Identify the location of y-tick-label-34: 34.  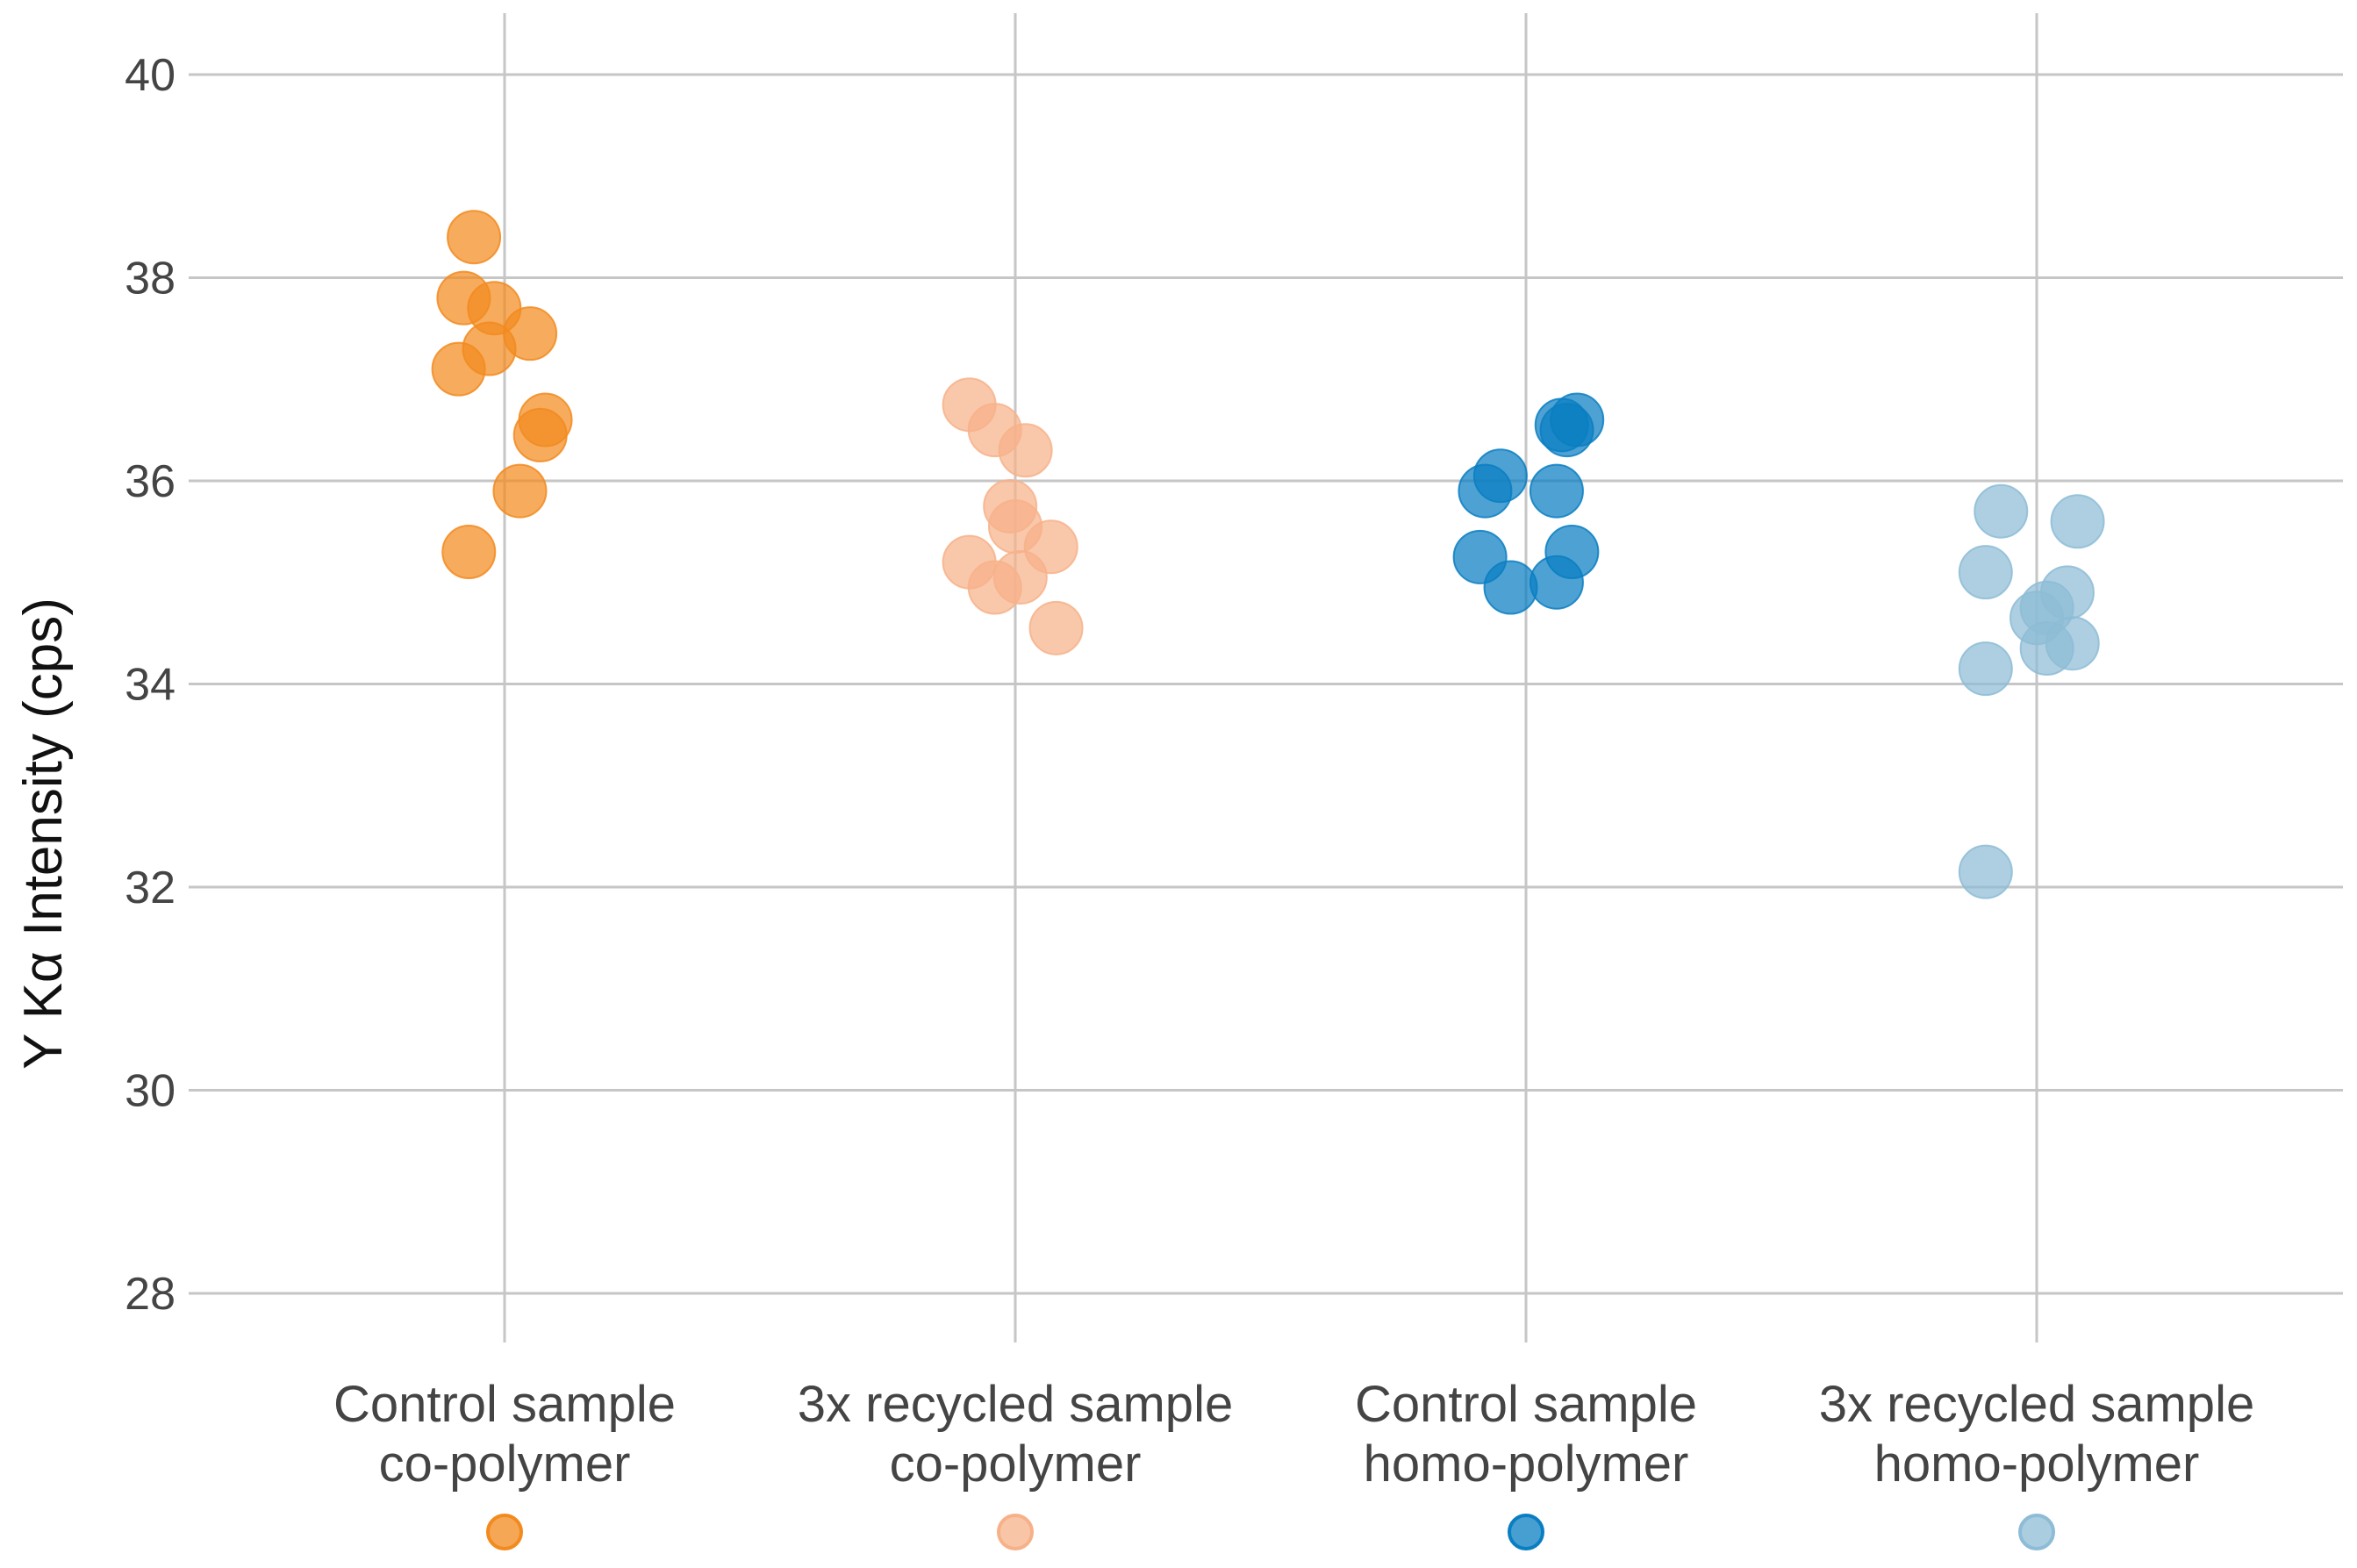
(150, 685).